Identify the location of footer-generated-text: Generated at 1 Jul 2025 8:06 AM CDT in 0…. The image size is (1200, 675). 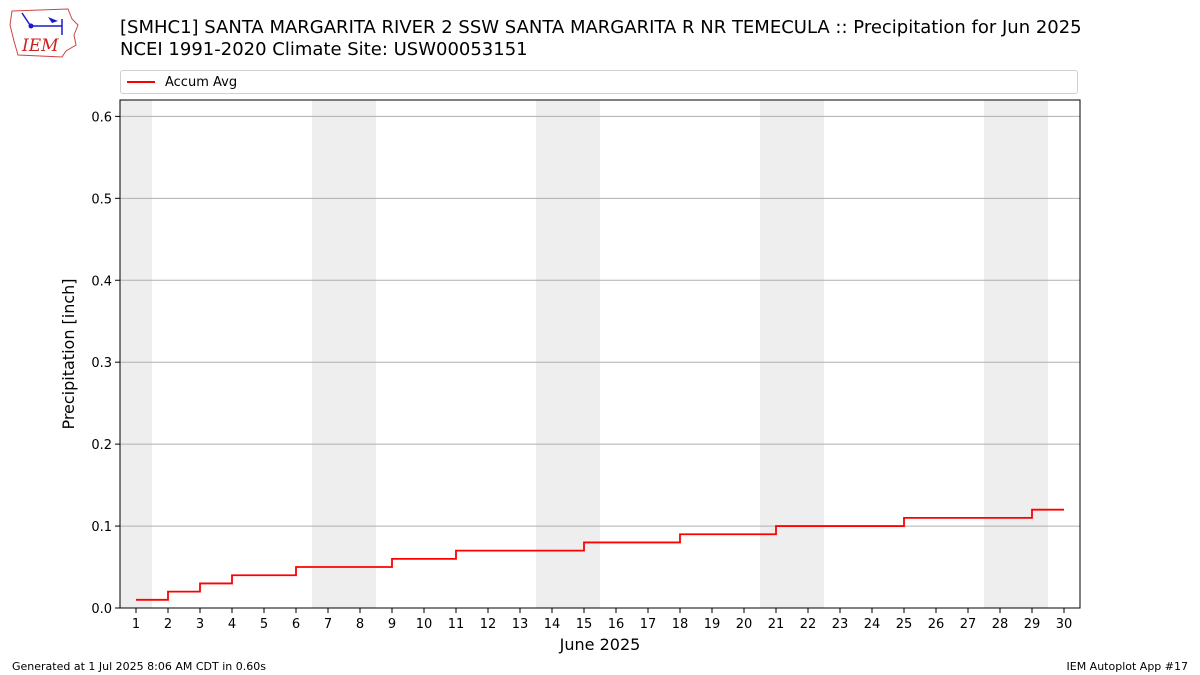
(139, 666).